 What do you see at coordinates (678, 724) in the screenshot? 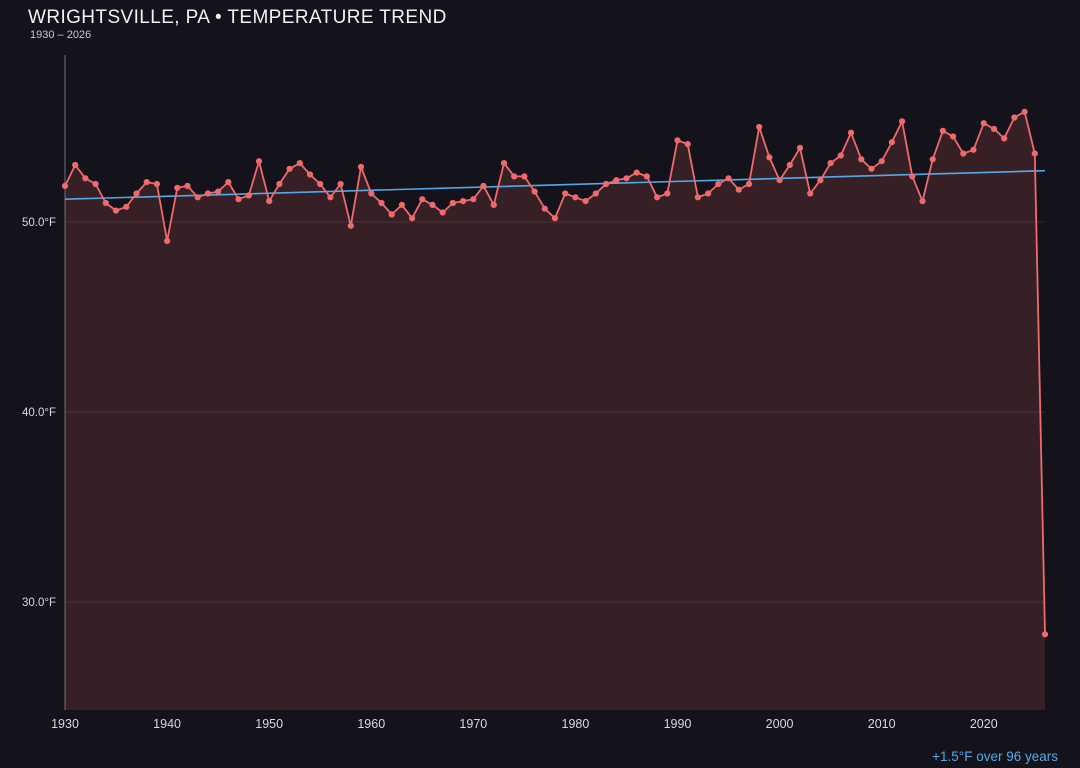
I see `x-tick-label: 1990` at bounding box center [678, 724].